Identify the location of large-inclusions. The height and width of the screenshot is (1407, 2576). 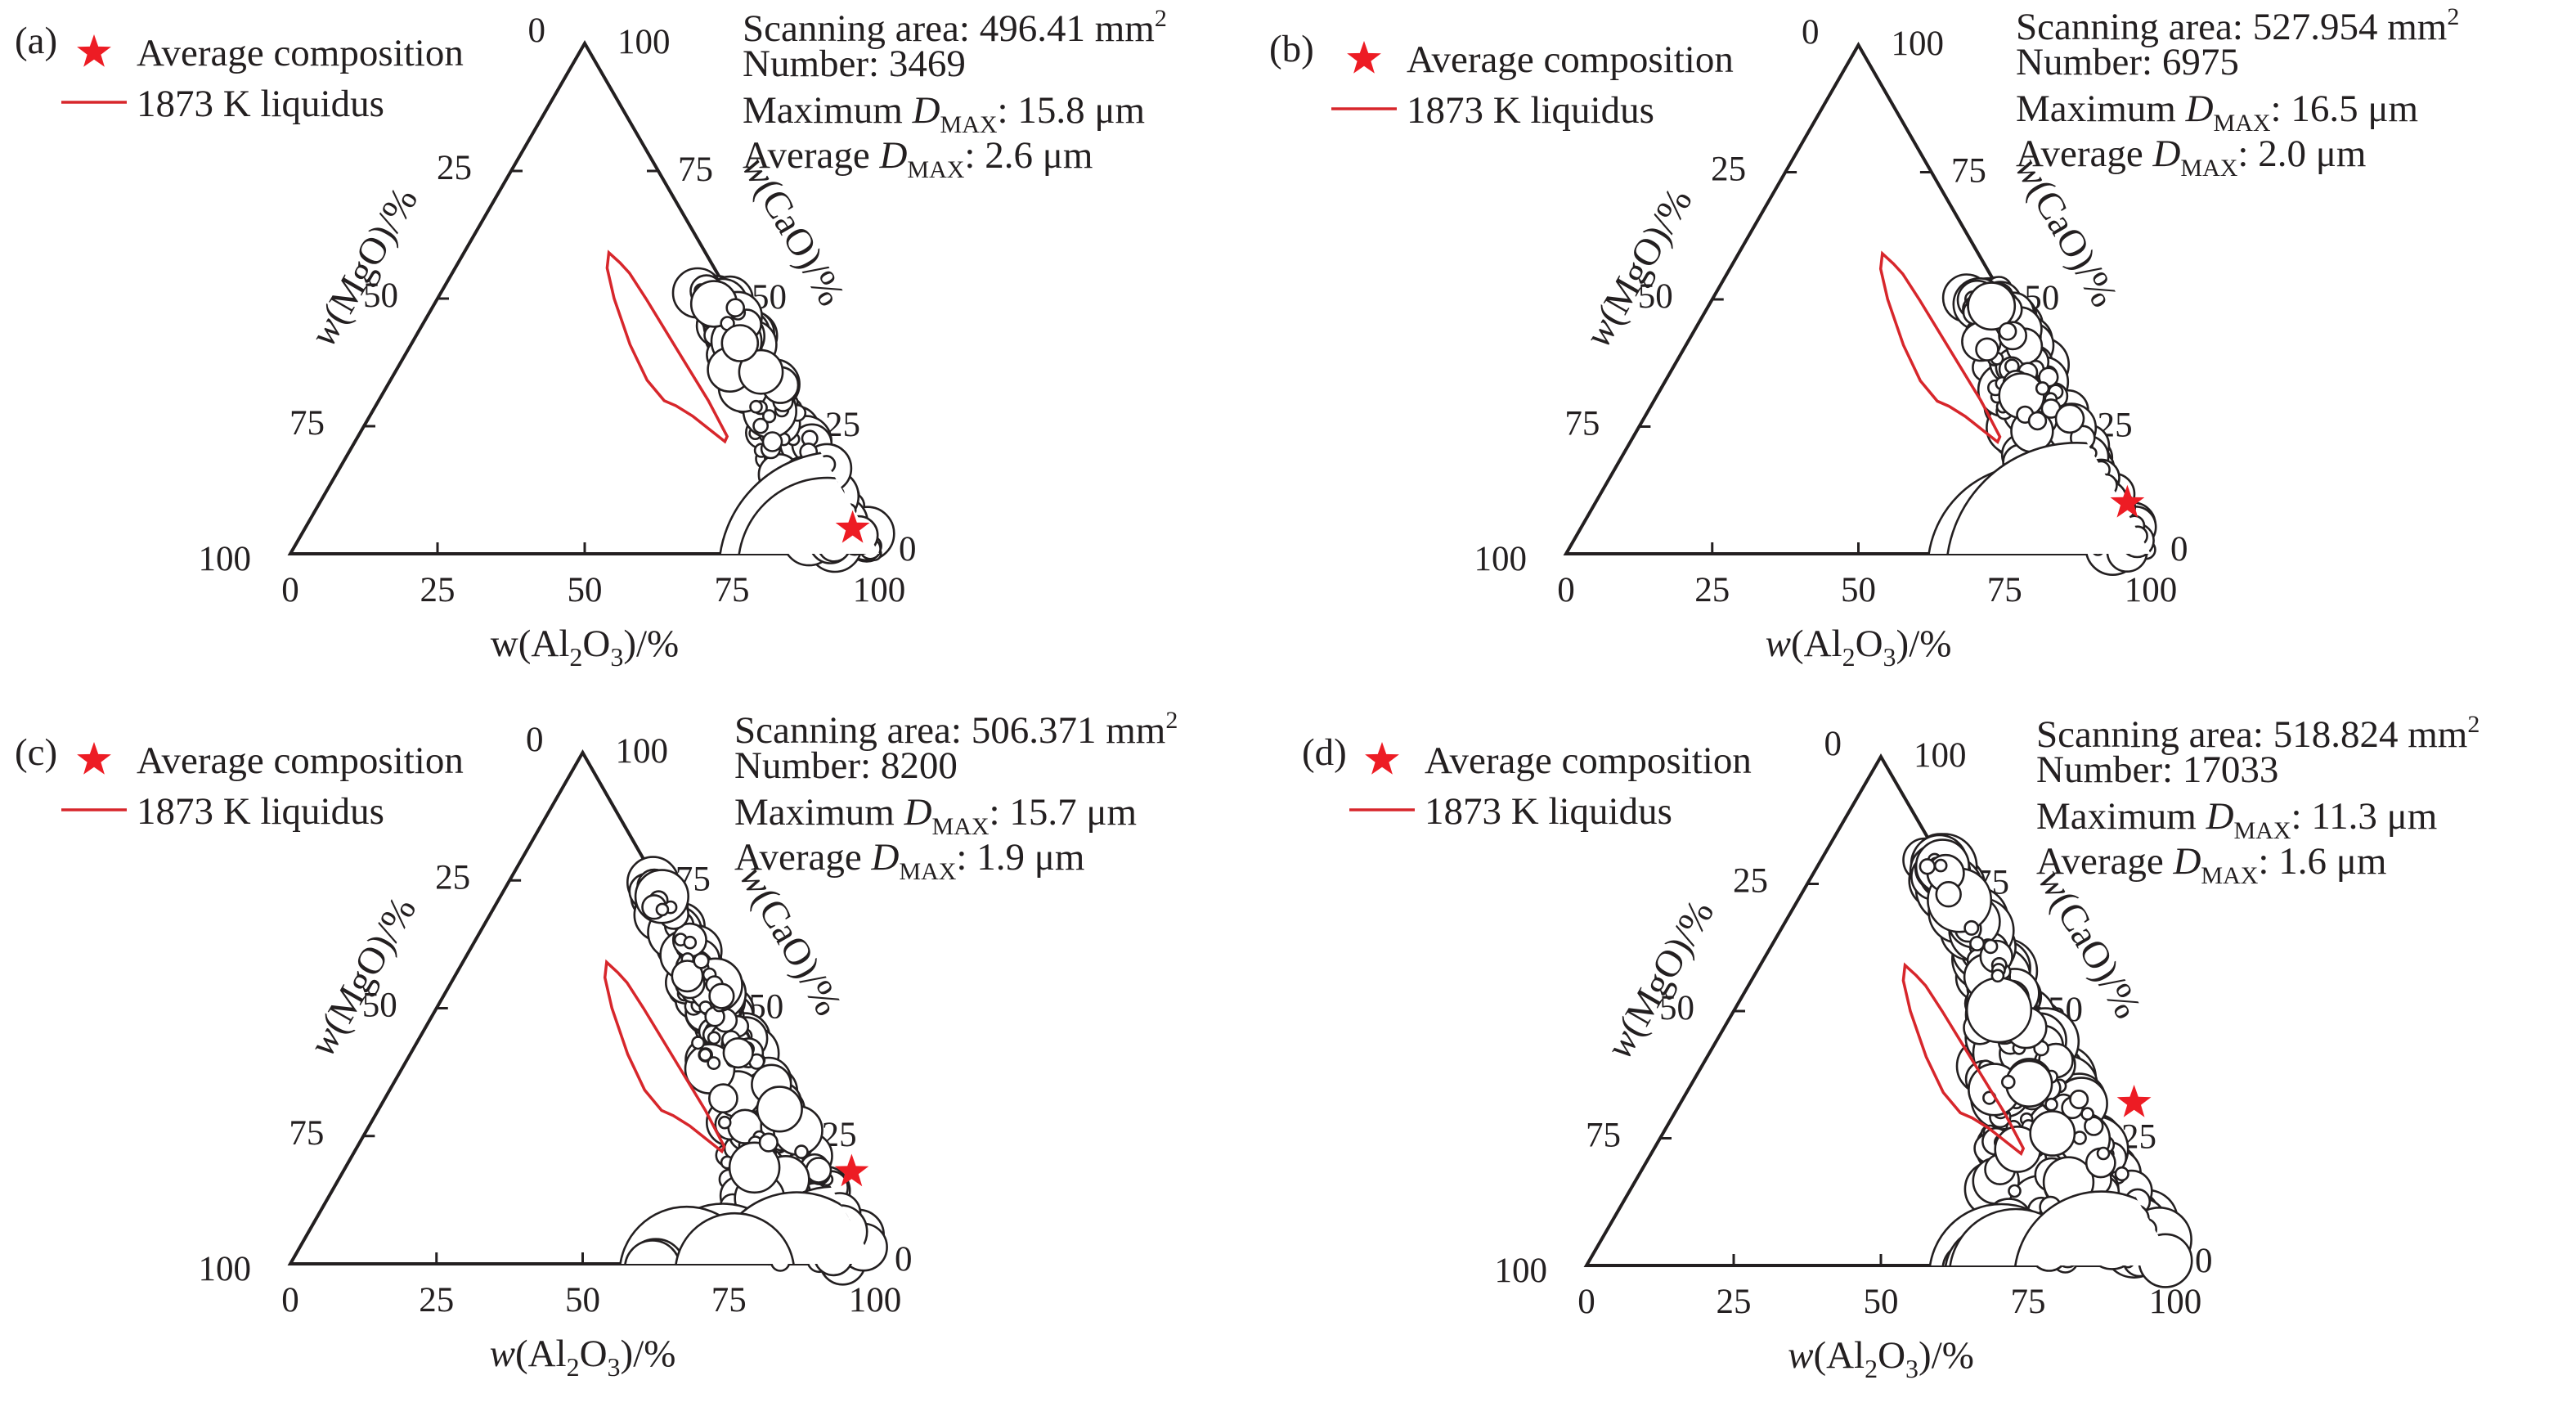
(747, 1225).